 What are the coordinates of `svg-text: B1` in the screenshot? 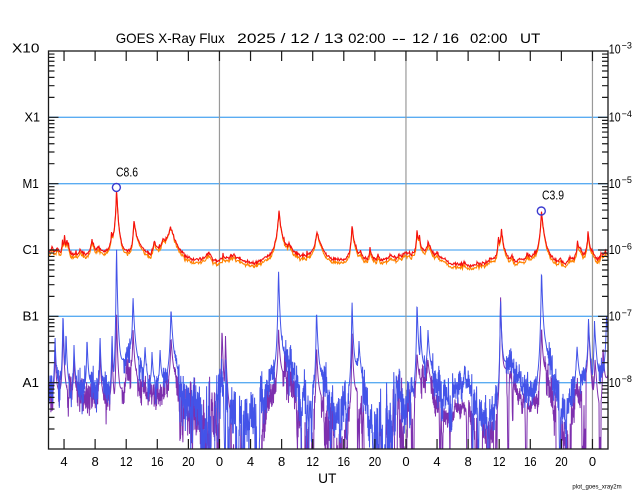 It's located at (31, 315).